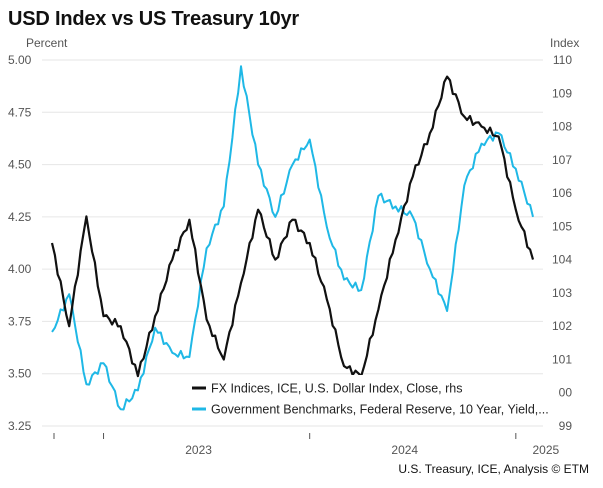 The image size is (603, 488). Describe the element at coordinates (562, 359) in the screenshot. I see `right-tick-label: 101` at that location.